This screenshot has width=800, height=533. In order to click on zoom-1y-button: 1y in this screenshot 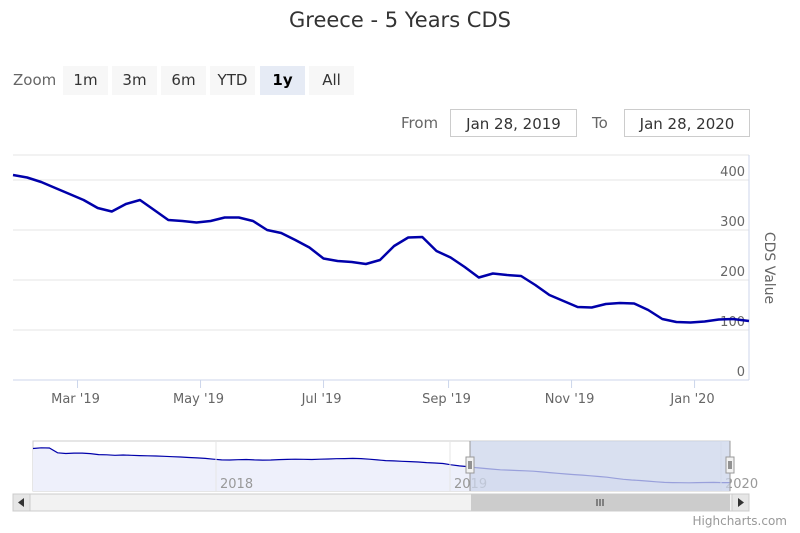, I will do `click(282, 80)`.